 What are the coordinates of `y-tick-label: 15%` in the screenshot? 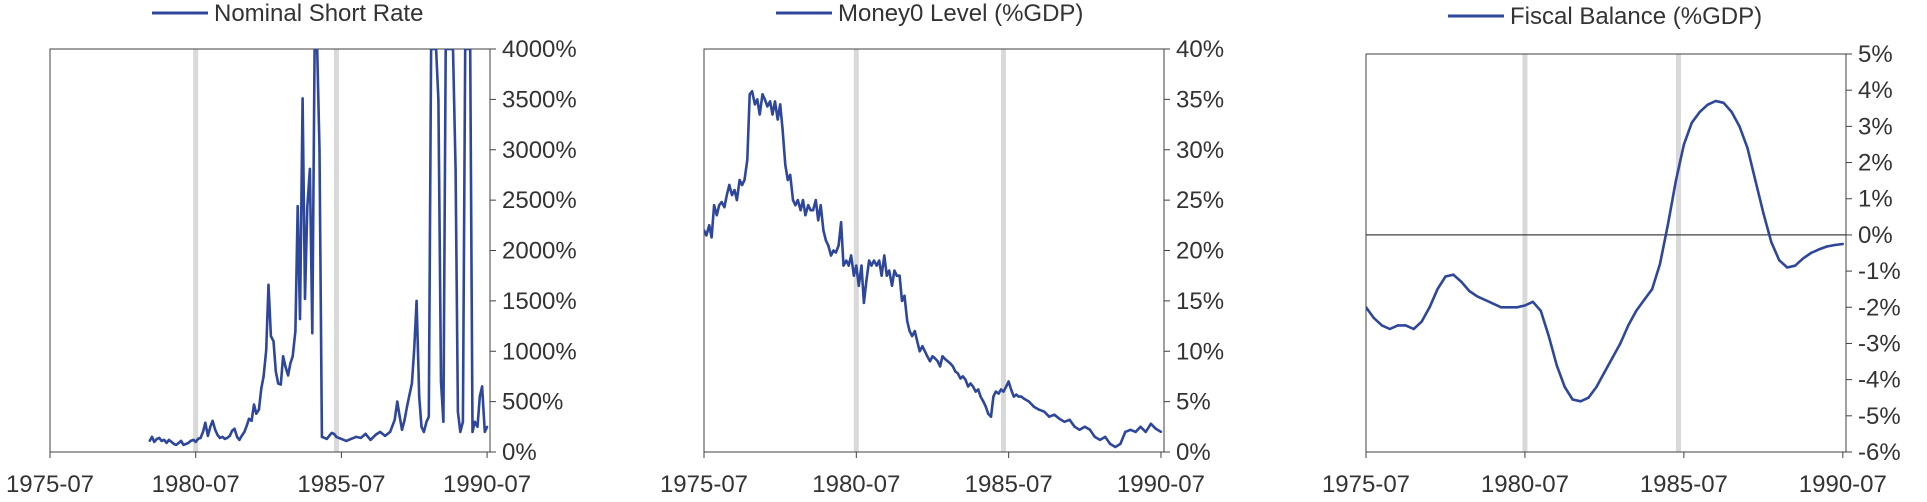 It's located at (1200, 301).